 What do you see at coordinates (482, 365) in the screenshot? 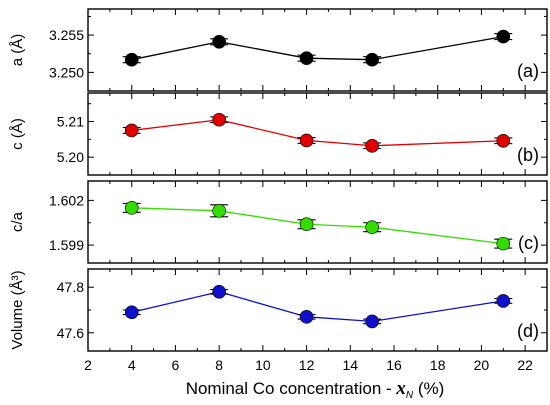
I see `x-tick-label: 20` at bounding box center [482, 365].